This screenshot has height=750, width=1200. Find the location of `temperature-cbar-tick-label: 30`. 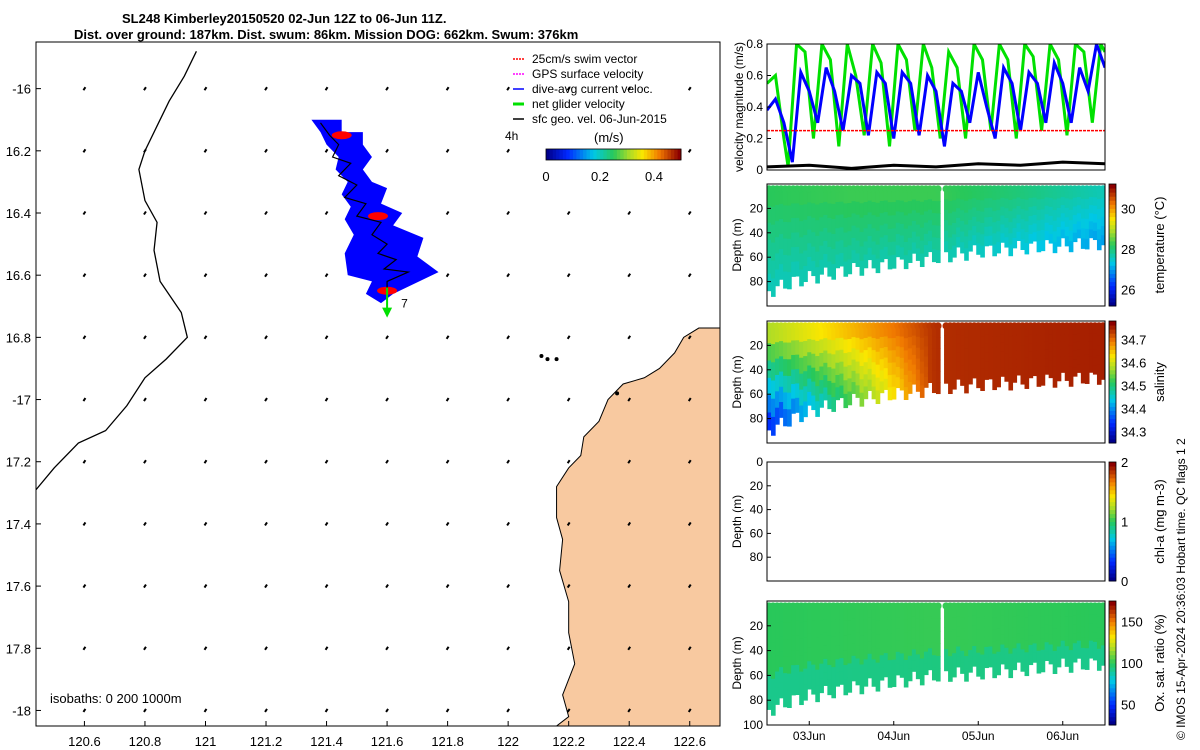

temperature-cbar-tick-label: 30 is located at coordinates (1128, 208).